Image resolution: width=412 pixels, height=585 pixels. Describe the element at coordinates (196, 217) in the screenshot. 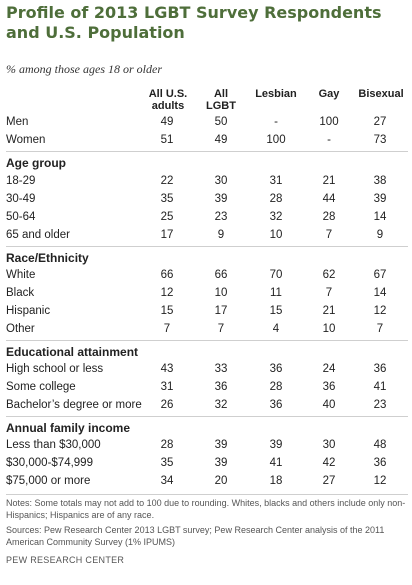

I see `table-row-50-64: 50-64 25 23 32 28 14` at that location.